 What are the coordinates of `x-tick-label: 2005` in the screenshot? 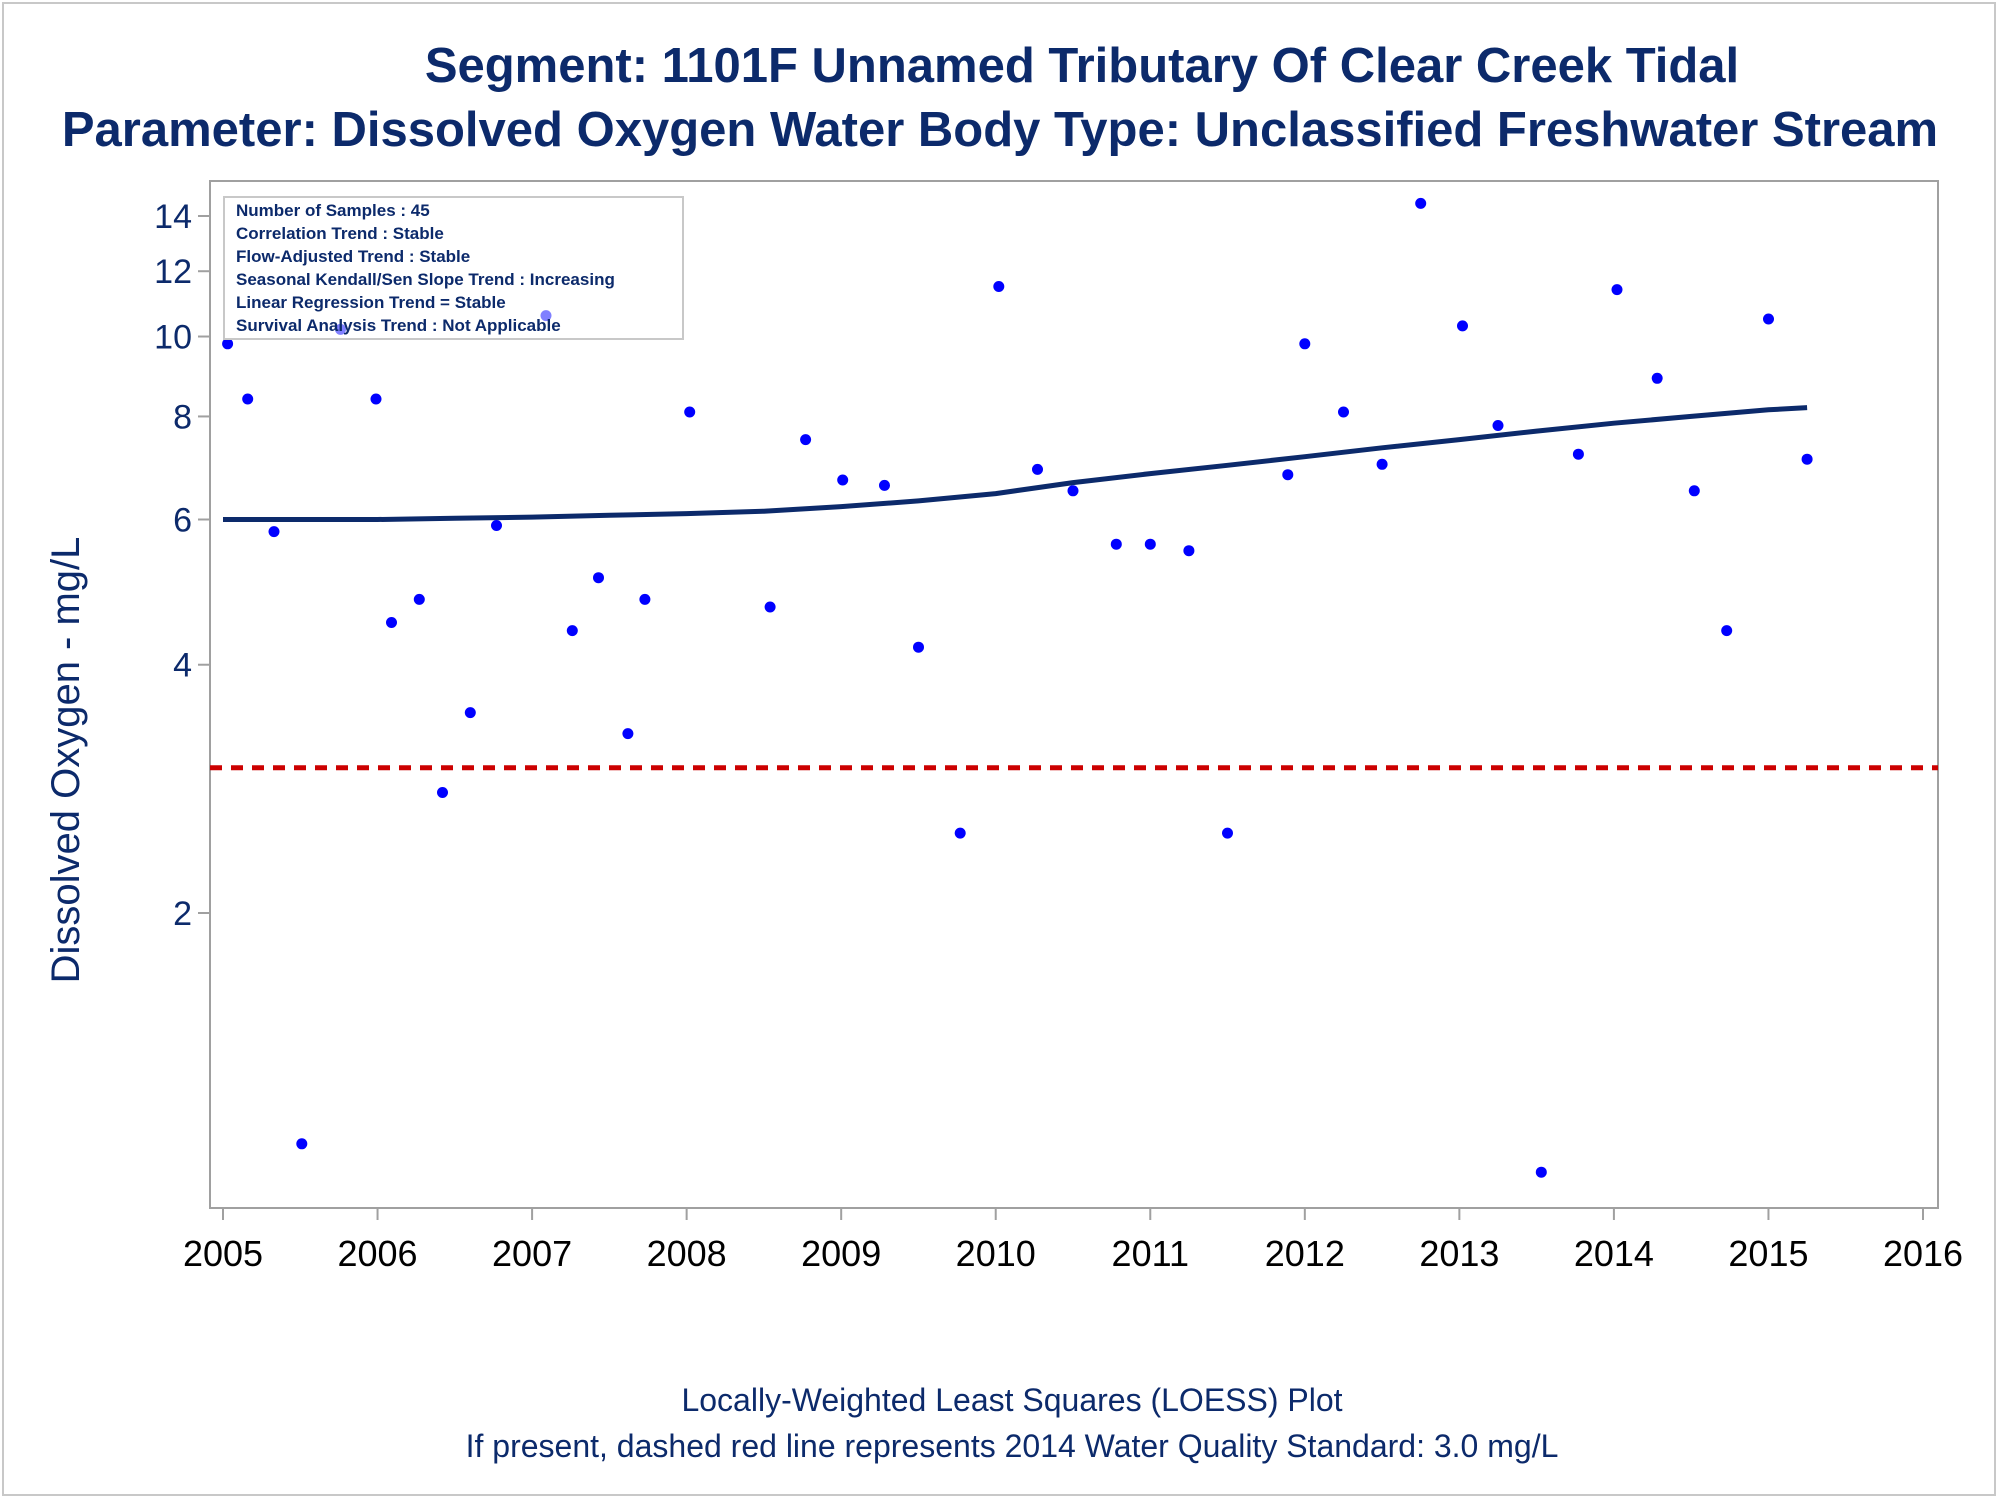 It's located at (223, 1253).